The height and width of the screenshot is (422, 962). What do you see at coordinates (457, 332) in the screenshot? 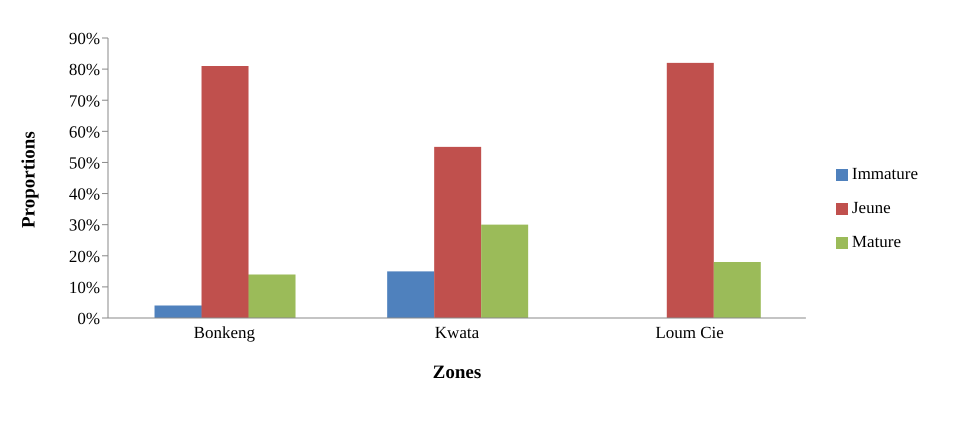
I see `x-tick-label: Kwata` at bounding box center [457, 332].